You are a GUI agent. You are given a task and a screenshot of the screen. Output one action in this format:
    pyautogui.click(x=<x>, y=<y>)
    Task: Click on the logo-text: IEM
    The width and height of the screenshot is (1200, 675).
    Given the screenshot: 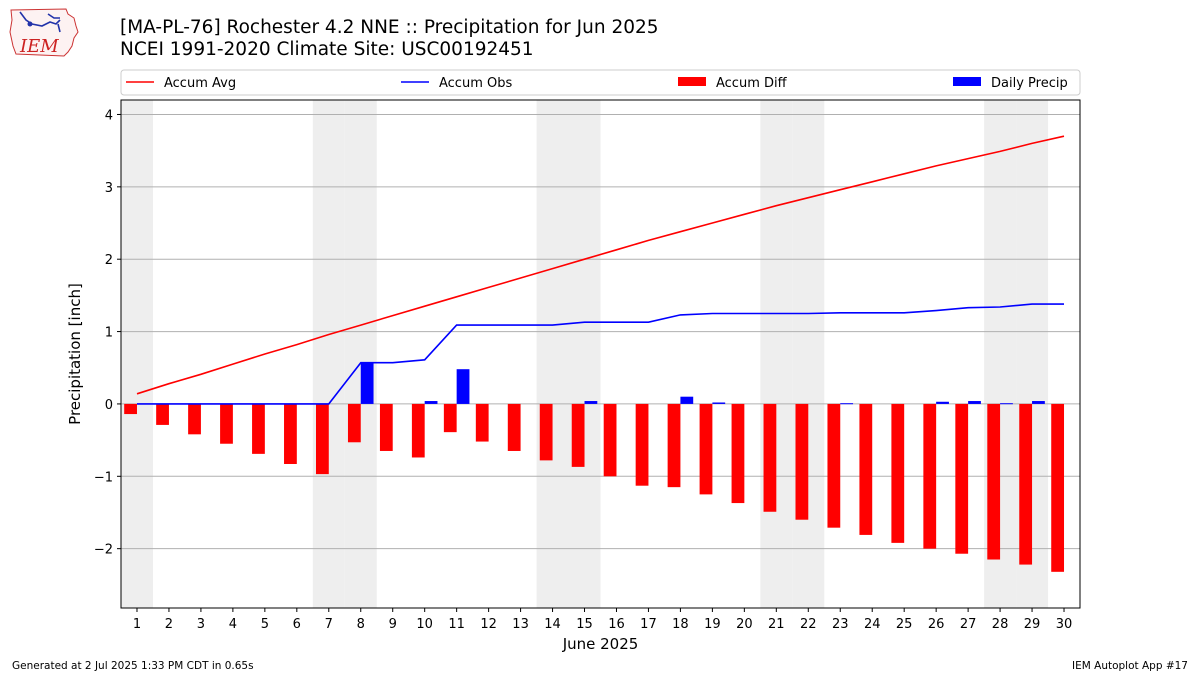 What is the action you would take?
    pyautogui.click(x=39, y=46)
    